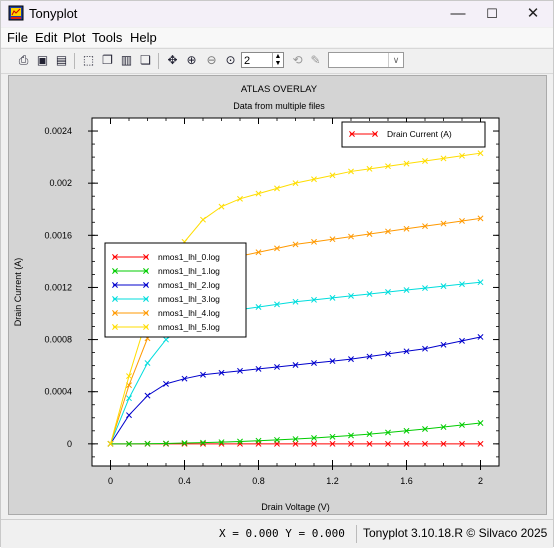 This screenshot has width=554, height=548. Describe the element at coordinates (230, 60) in the screenshot. I see `zoom-fit-icon: ⊙` at that location.